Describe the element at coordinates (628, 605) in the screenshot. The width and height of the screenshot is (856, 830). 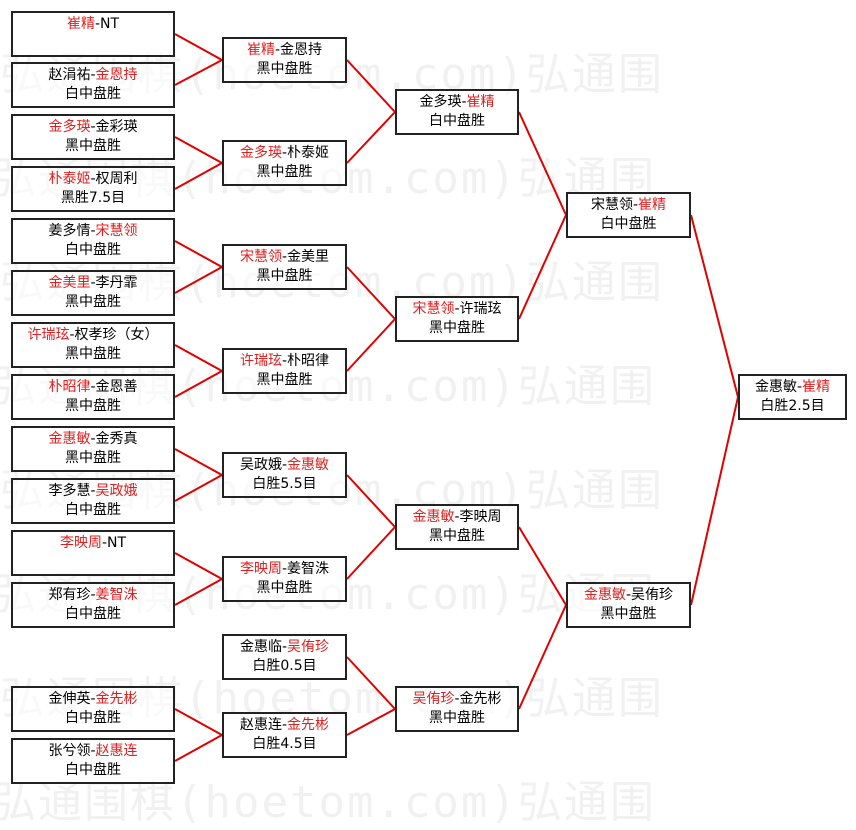
I see `match-box: 金惠敏-吴侑珍 黑中盘胜` at that location.